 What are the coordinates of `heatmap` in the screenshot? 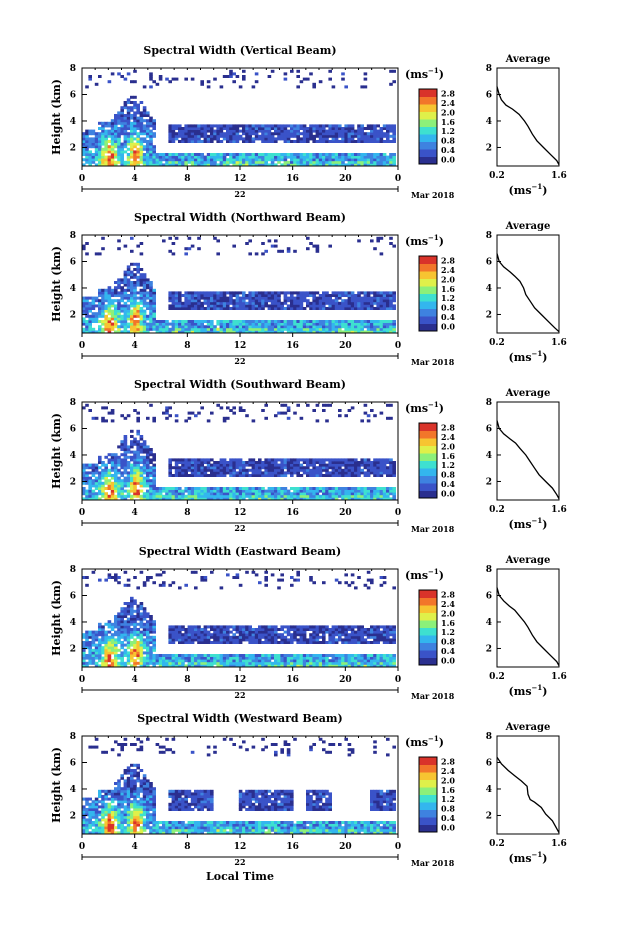 It's located at (239, 118).